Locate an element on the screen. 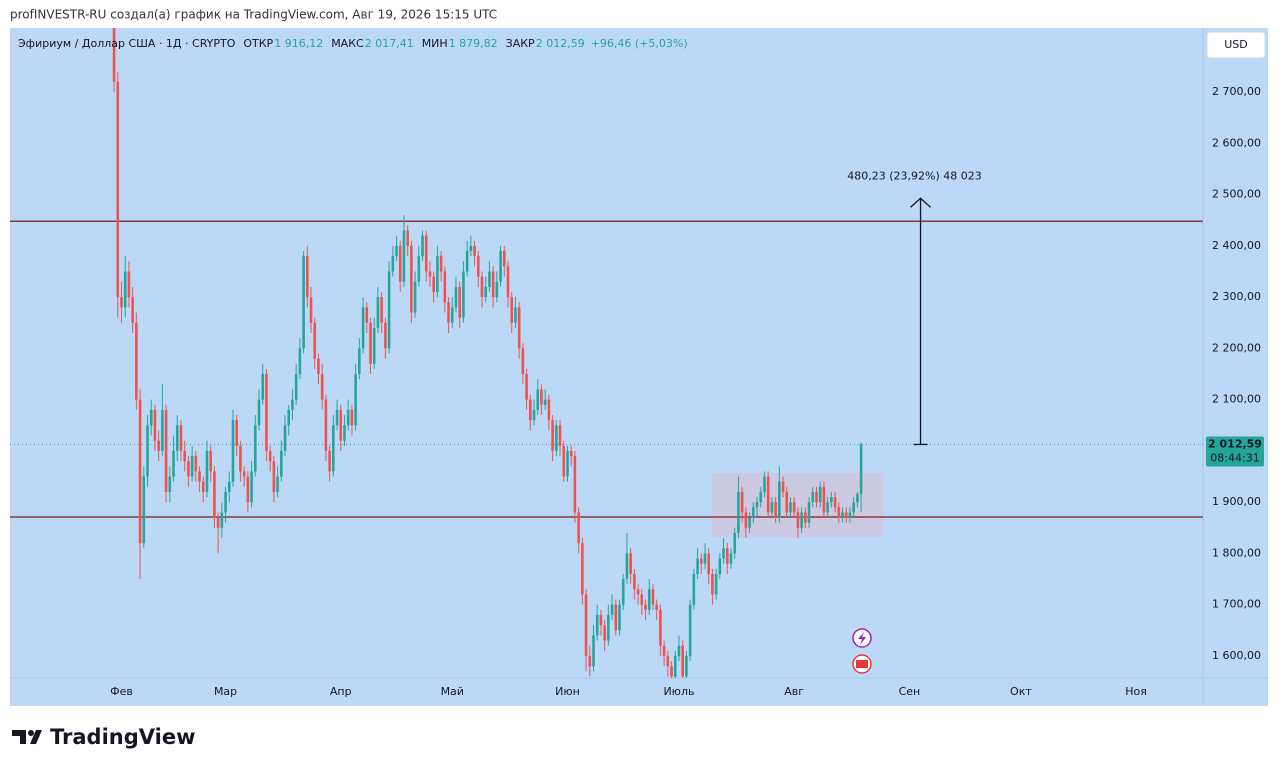 This screenshot has width=1280, height=768. last-price-label: 2 012,59 is located at coordinates (1235, 443).